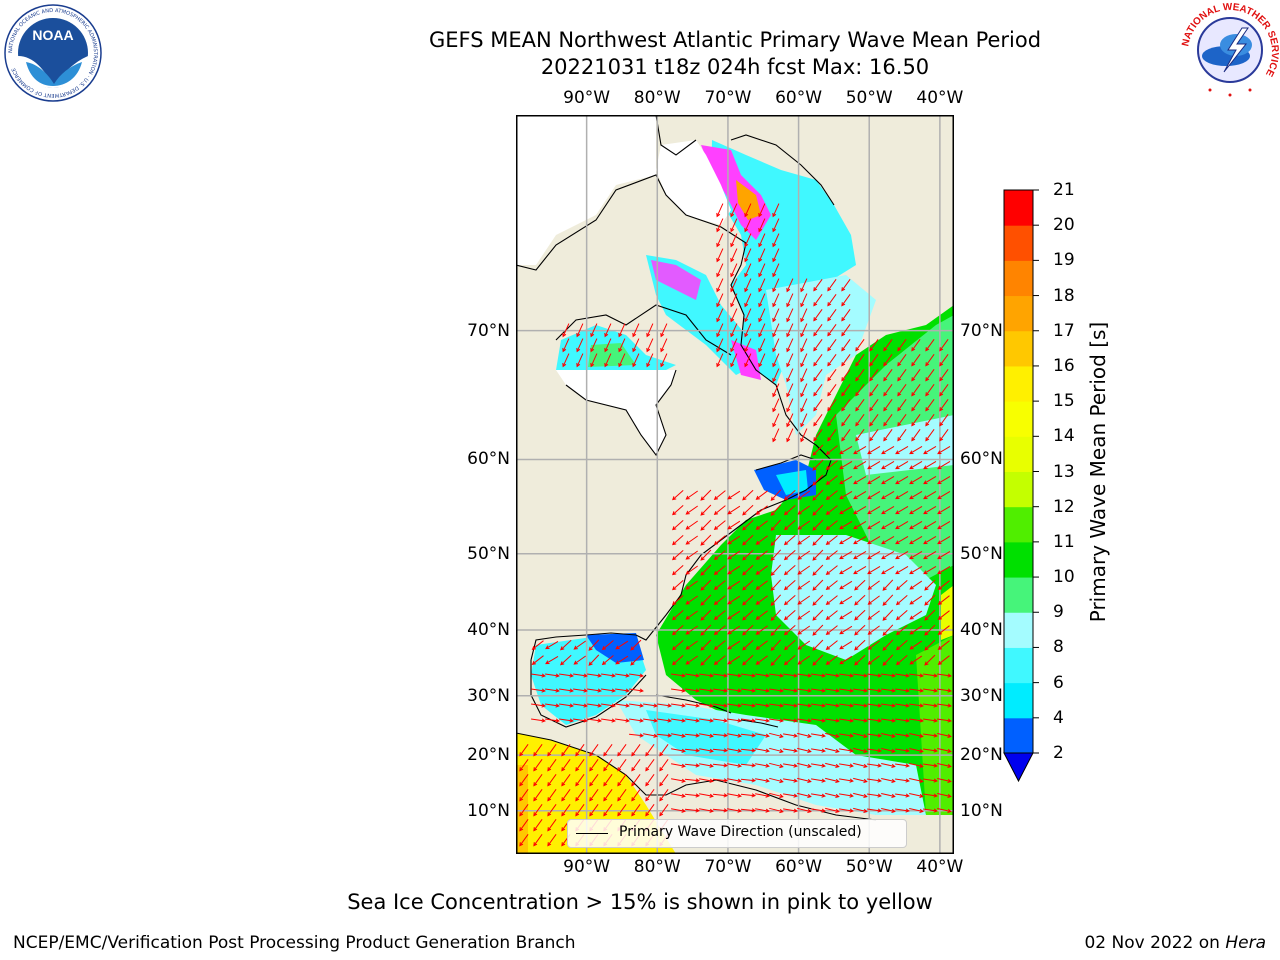 Image resolution: width=1280 pixels, height=960 pixels. Describe the element at coordinates (940, 98) in the screenshot. I see `lon-tick-label: 40°W` at that location.